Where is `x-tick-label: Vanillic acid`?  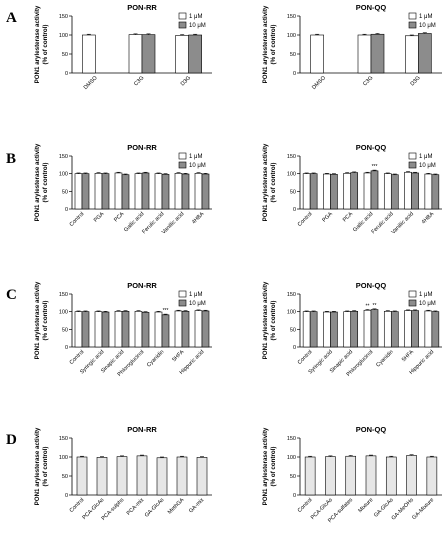 x-tick-label: Vanillic acid is located at coordinates (402, 223).